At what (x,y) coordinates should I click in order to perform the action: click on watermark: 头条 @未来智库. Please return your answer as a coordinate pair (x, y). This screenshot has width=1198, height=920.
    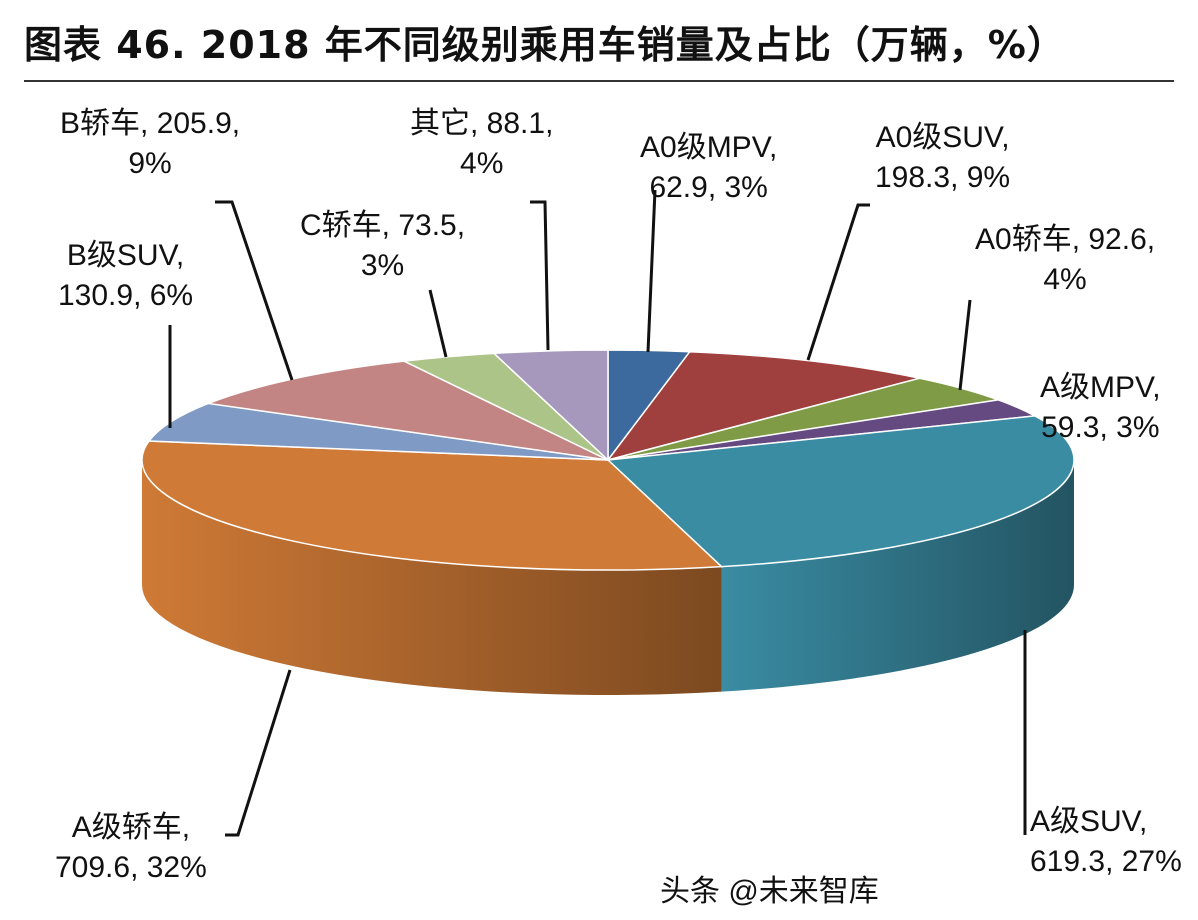
    Looking at the image, I should click on (769, 891).